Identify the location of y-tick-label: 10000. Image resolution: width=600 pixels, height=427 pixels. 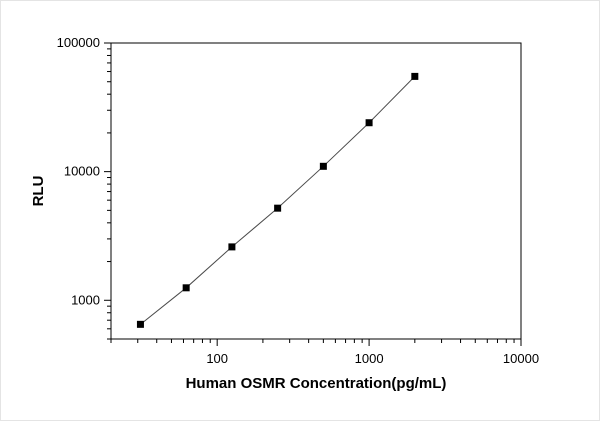
(82, 171).